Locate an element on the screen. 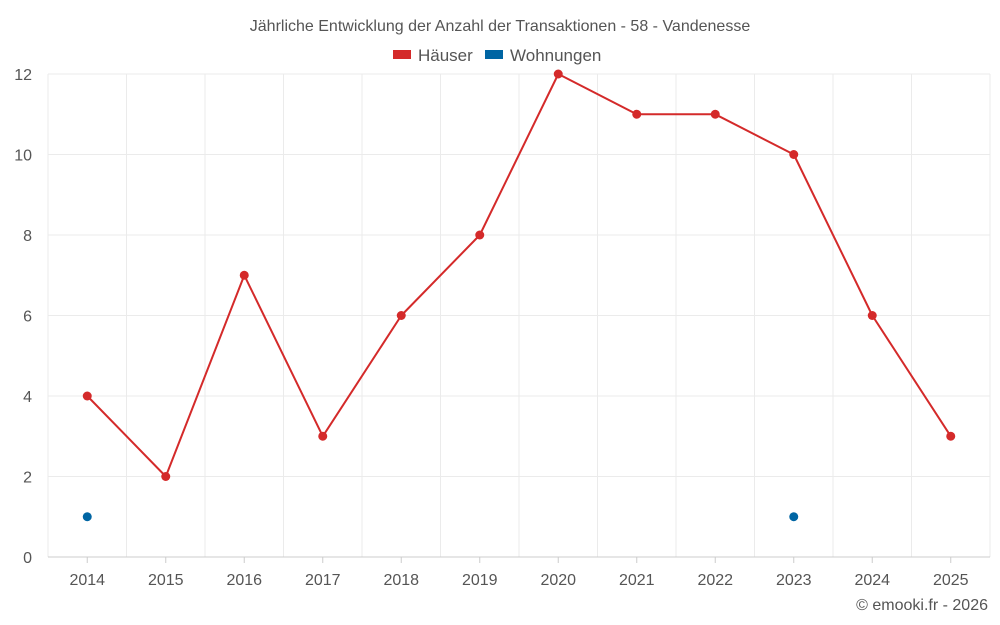 The width and height of the screenshot is (1000, 625). y-axis-ticks: 0 2 4 6 8 10 12 is located at coordinates (23, 317).